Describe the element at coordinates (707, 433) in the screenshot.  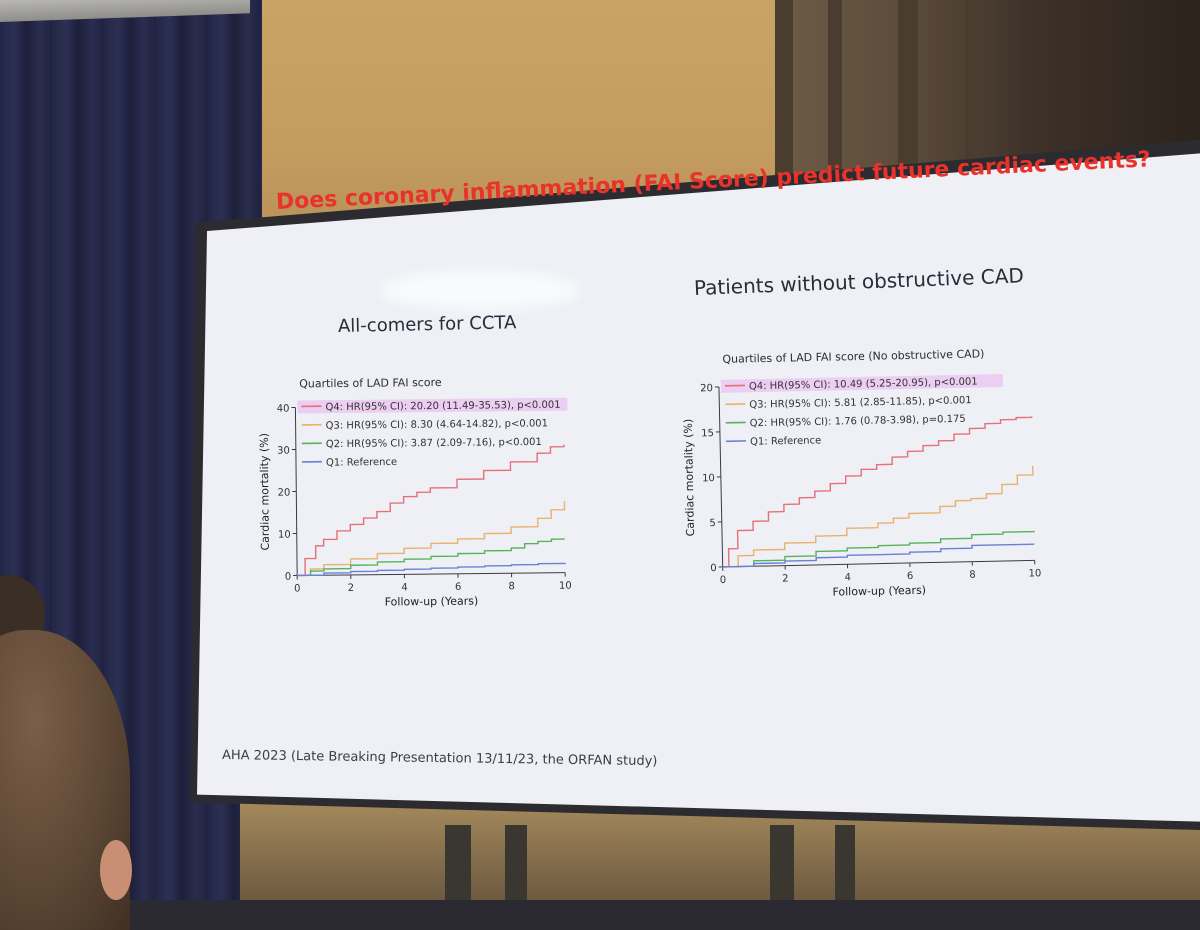
I see `y-tick-label: 15` at that location.